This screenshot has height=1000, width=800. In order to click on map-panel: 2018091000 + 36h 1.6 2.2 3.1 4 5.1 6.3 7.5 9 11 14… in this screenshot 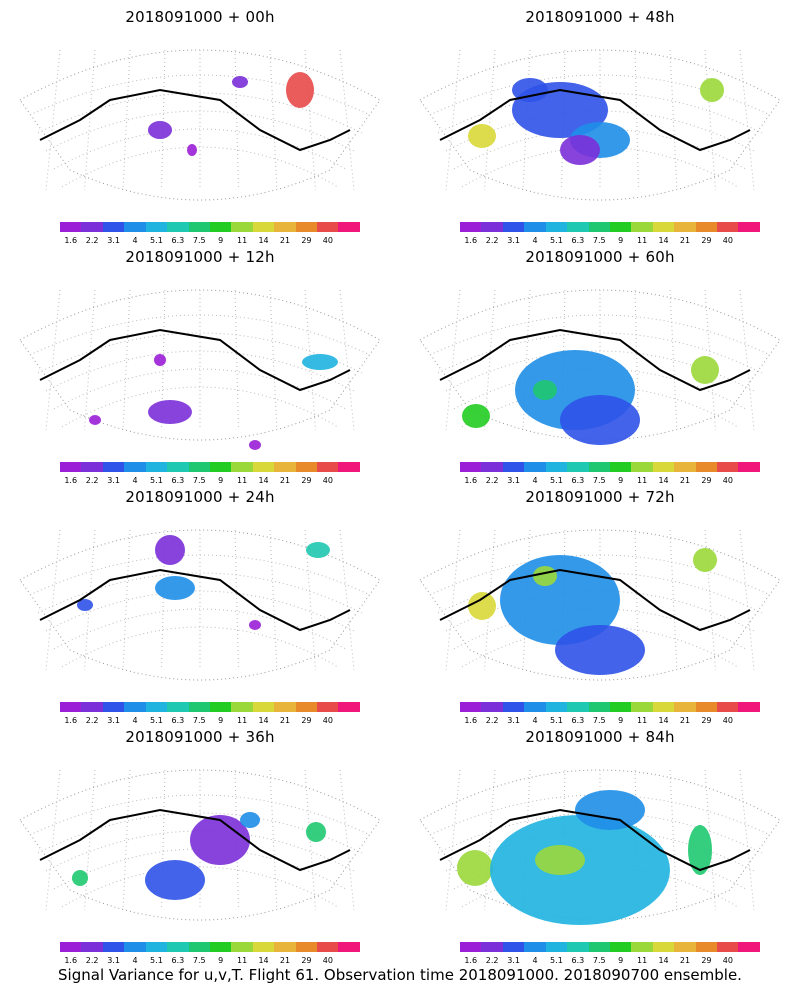, I will do `click(200, 842)`.